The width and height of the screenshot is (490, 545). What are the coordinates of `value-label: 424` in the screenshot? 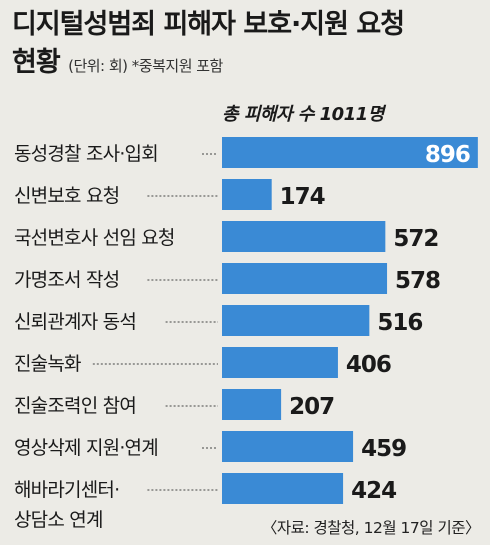 It's located at (373, 491).